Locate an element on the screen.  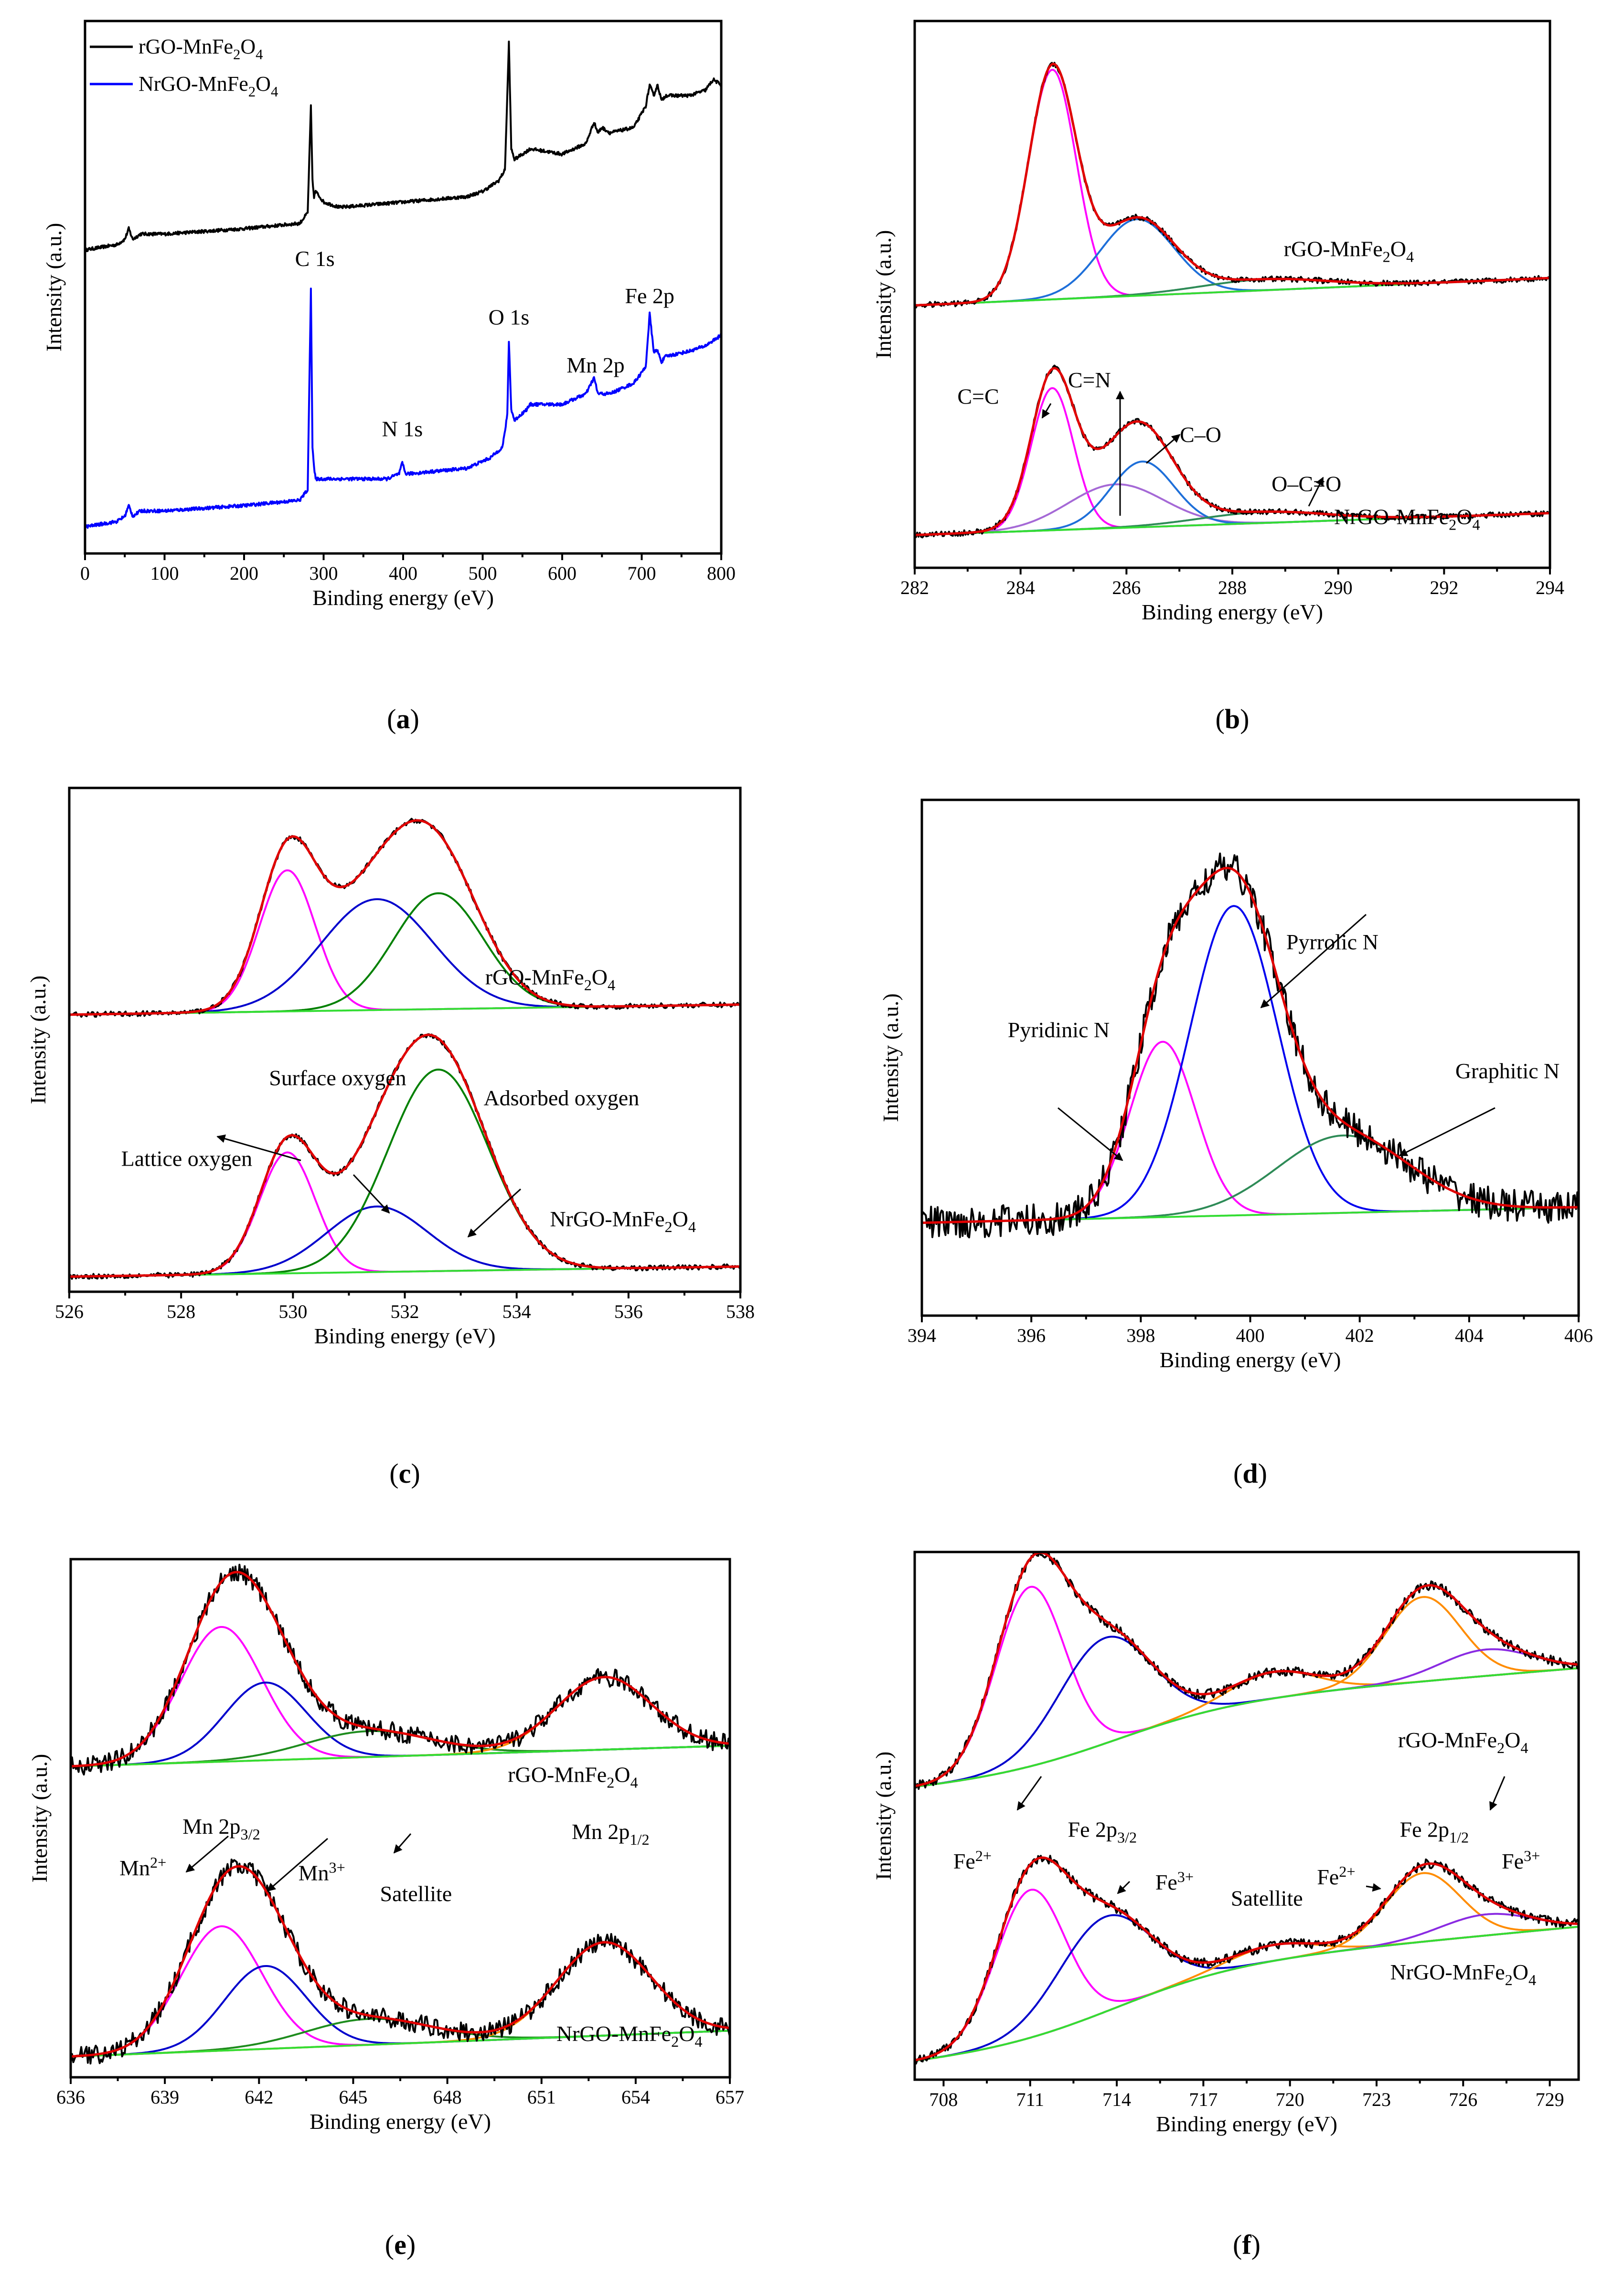
x-tick-label: 530 is located at coordinates (293, 1311).